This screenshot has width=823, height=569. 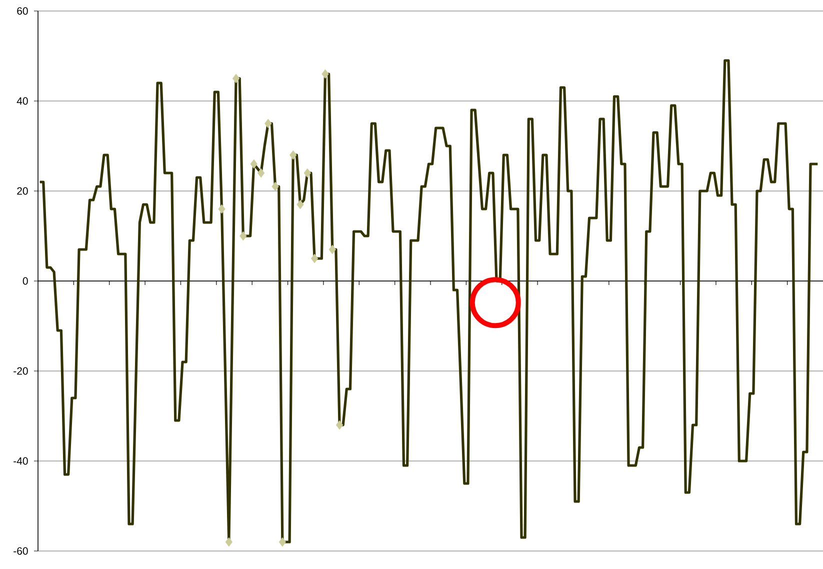 What do you see at coordinates (22, 191) in the screenshot?
I see `y-tick-label: 20` at bounding box center [22, 191].